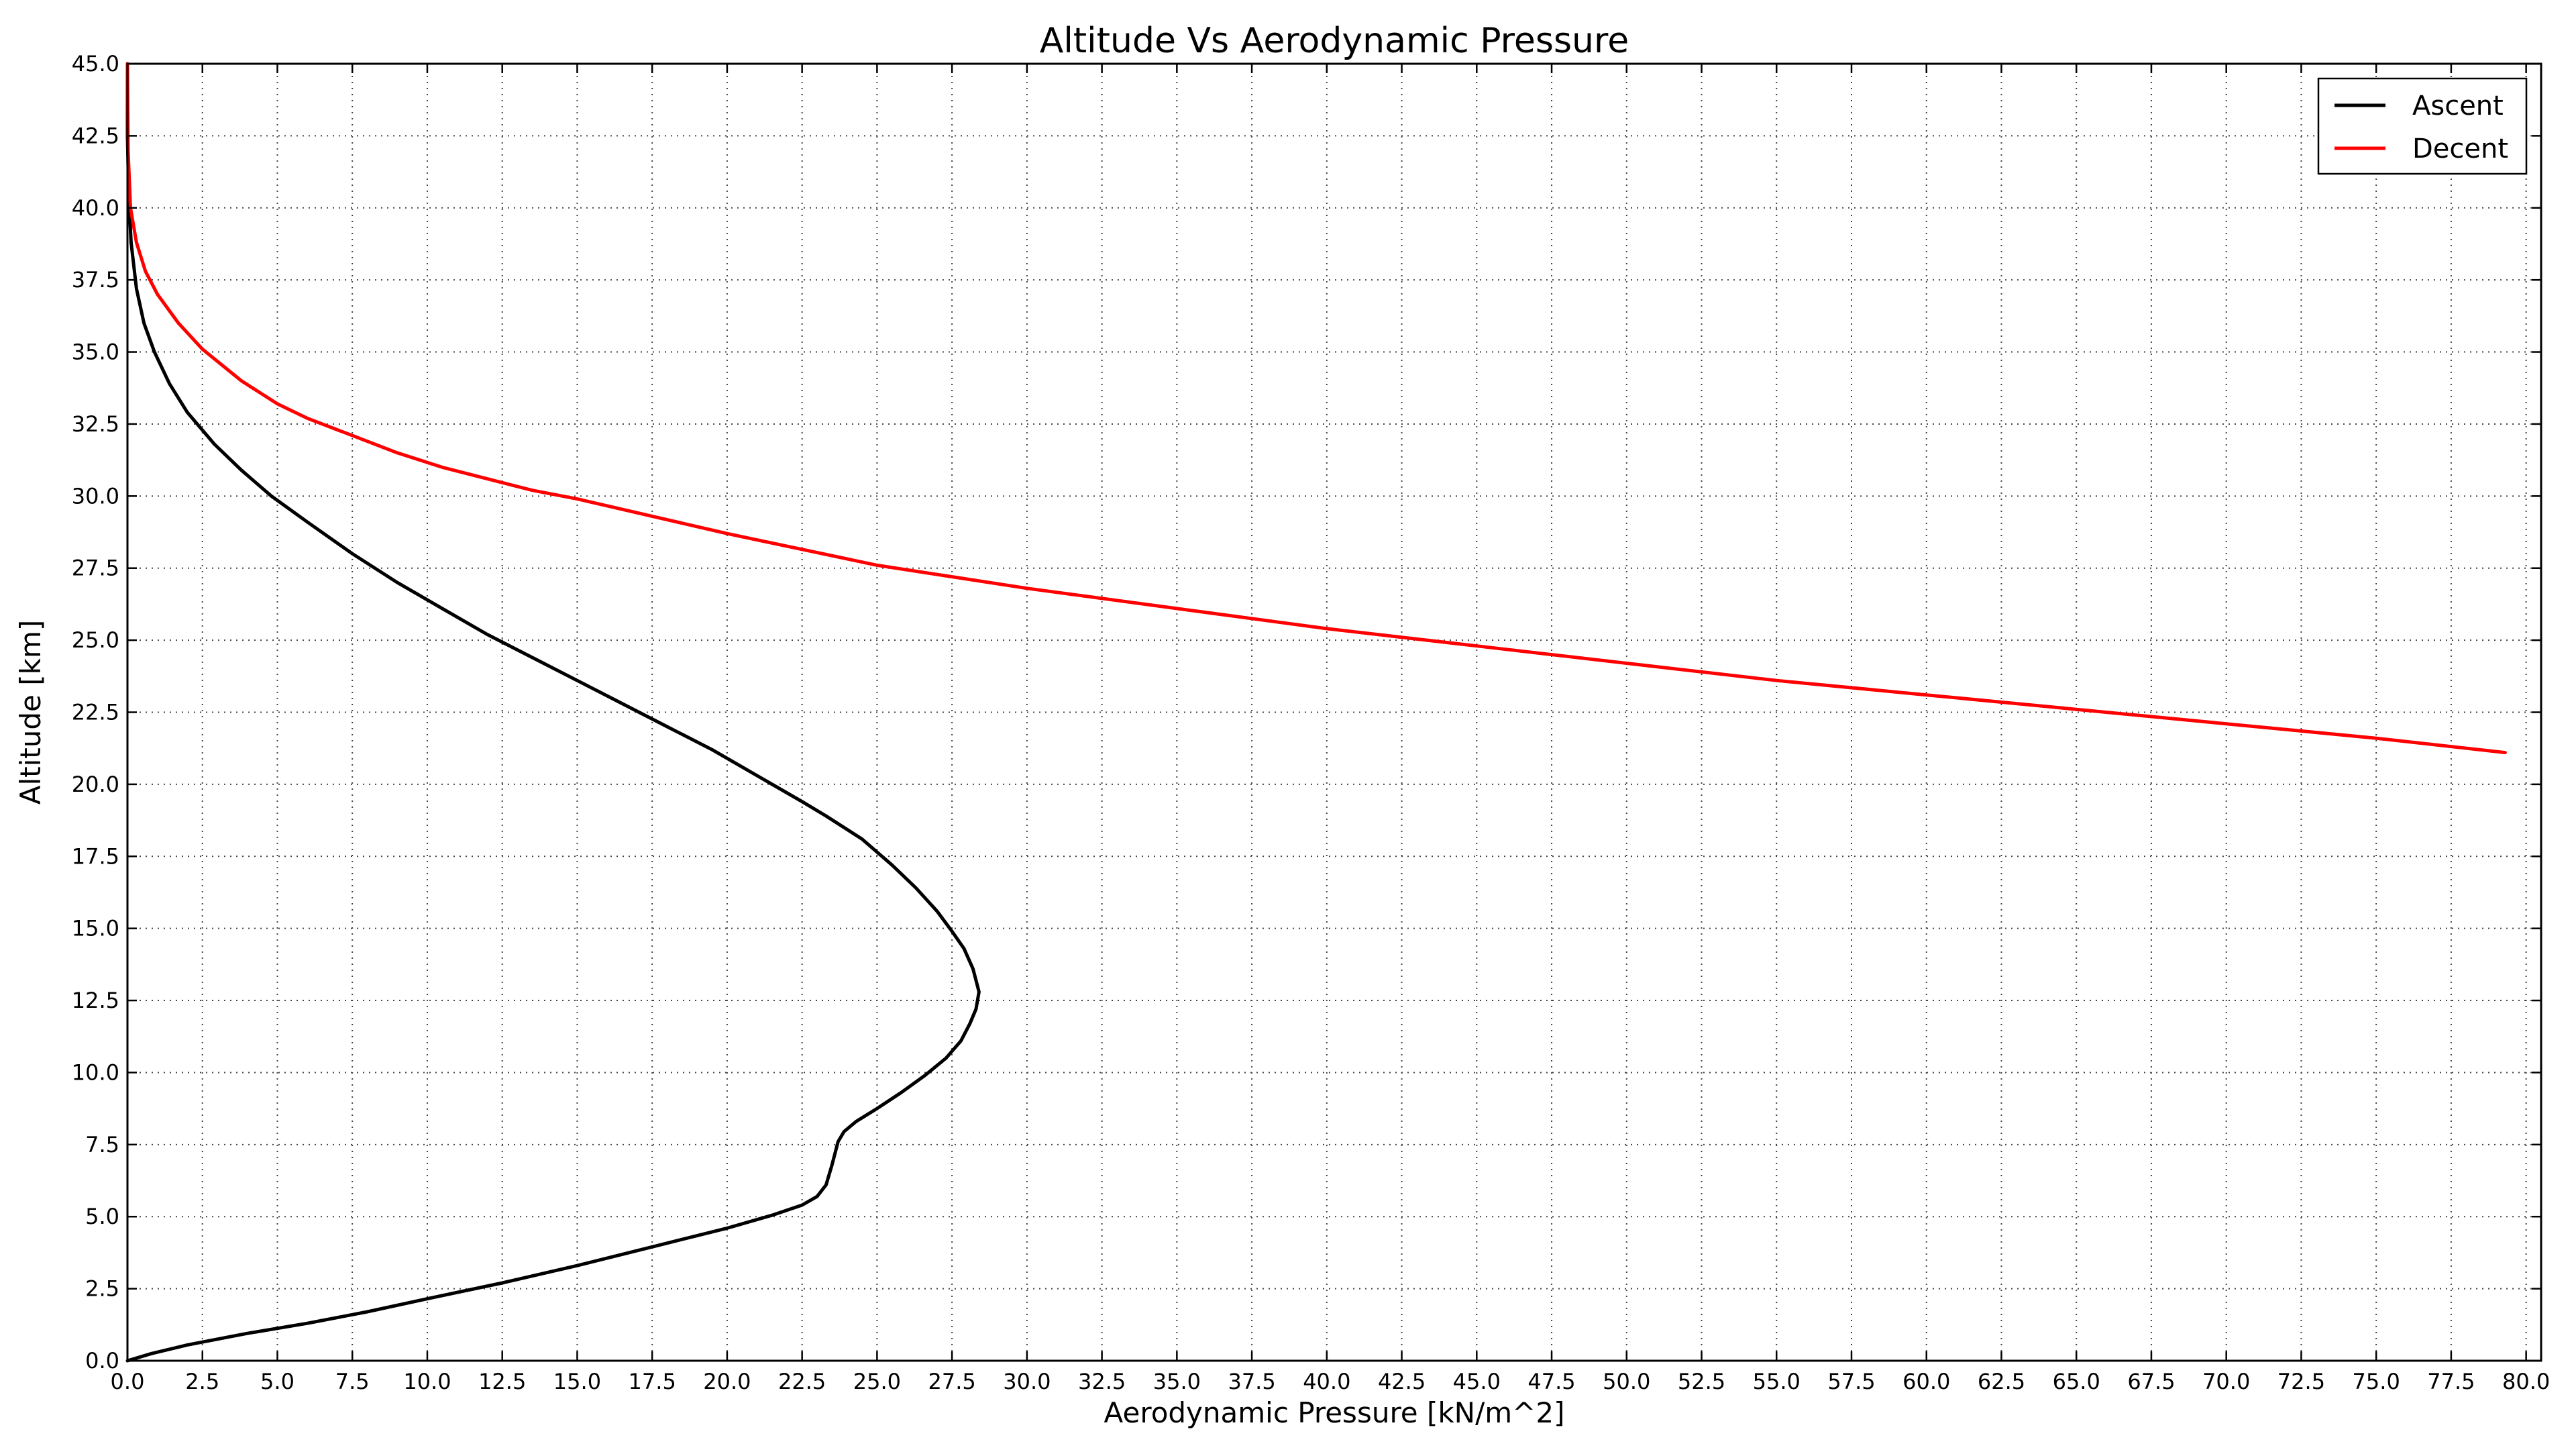 The height and width of the screenshot is (1452, 2576). Describe the element at coordinates (102, 1217) in the screenshot. I see `y-tick-label: 5.0` at that location.